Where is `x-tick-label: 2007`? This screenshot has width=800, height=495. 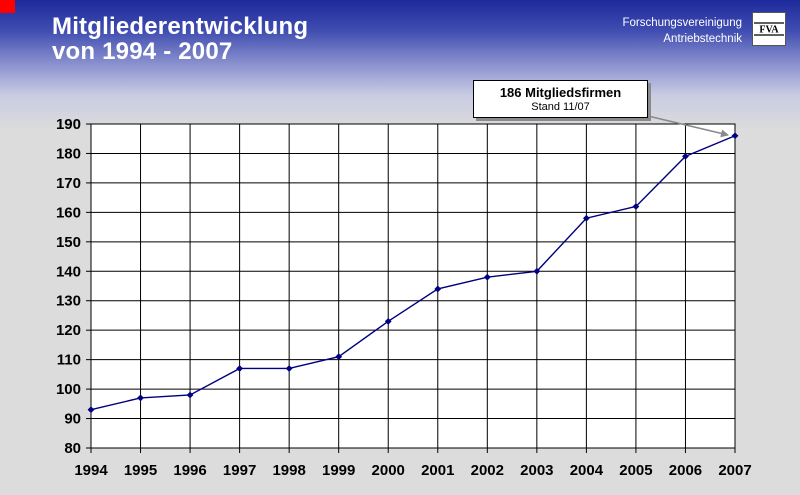
x-tick-label: 2007 is located at coordinates (734, 470).